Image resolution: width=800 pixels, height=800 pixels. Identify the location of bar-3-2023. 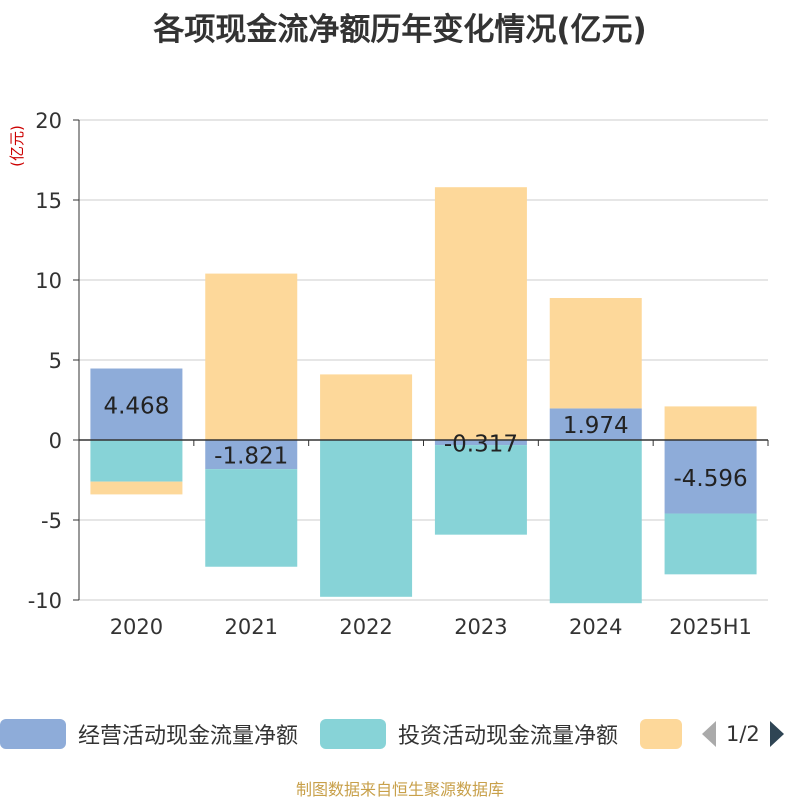
(480, 313).